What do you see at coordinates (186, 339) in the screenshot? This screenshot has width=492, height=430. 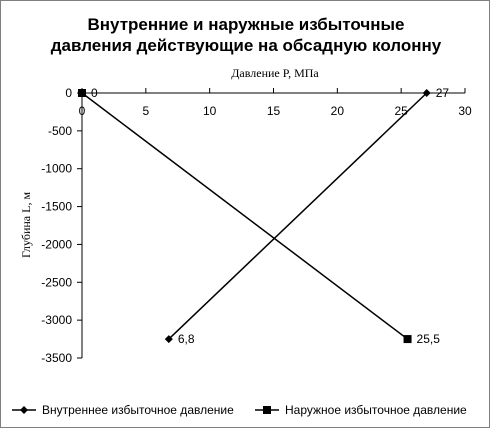 I see `data-label-1-2: 6,8` at bounding box center [186, 339].